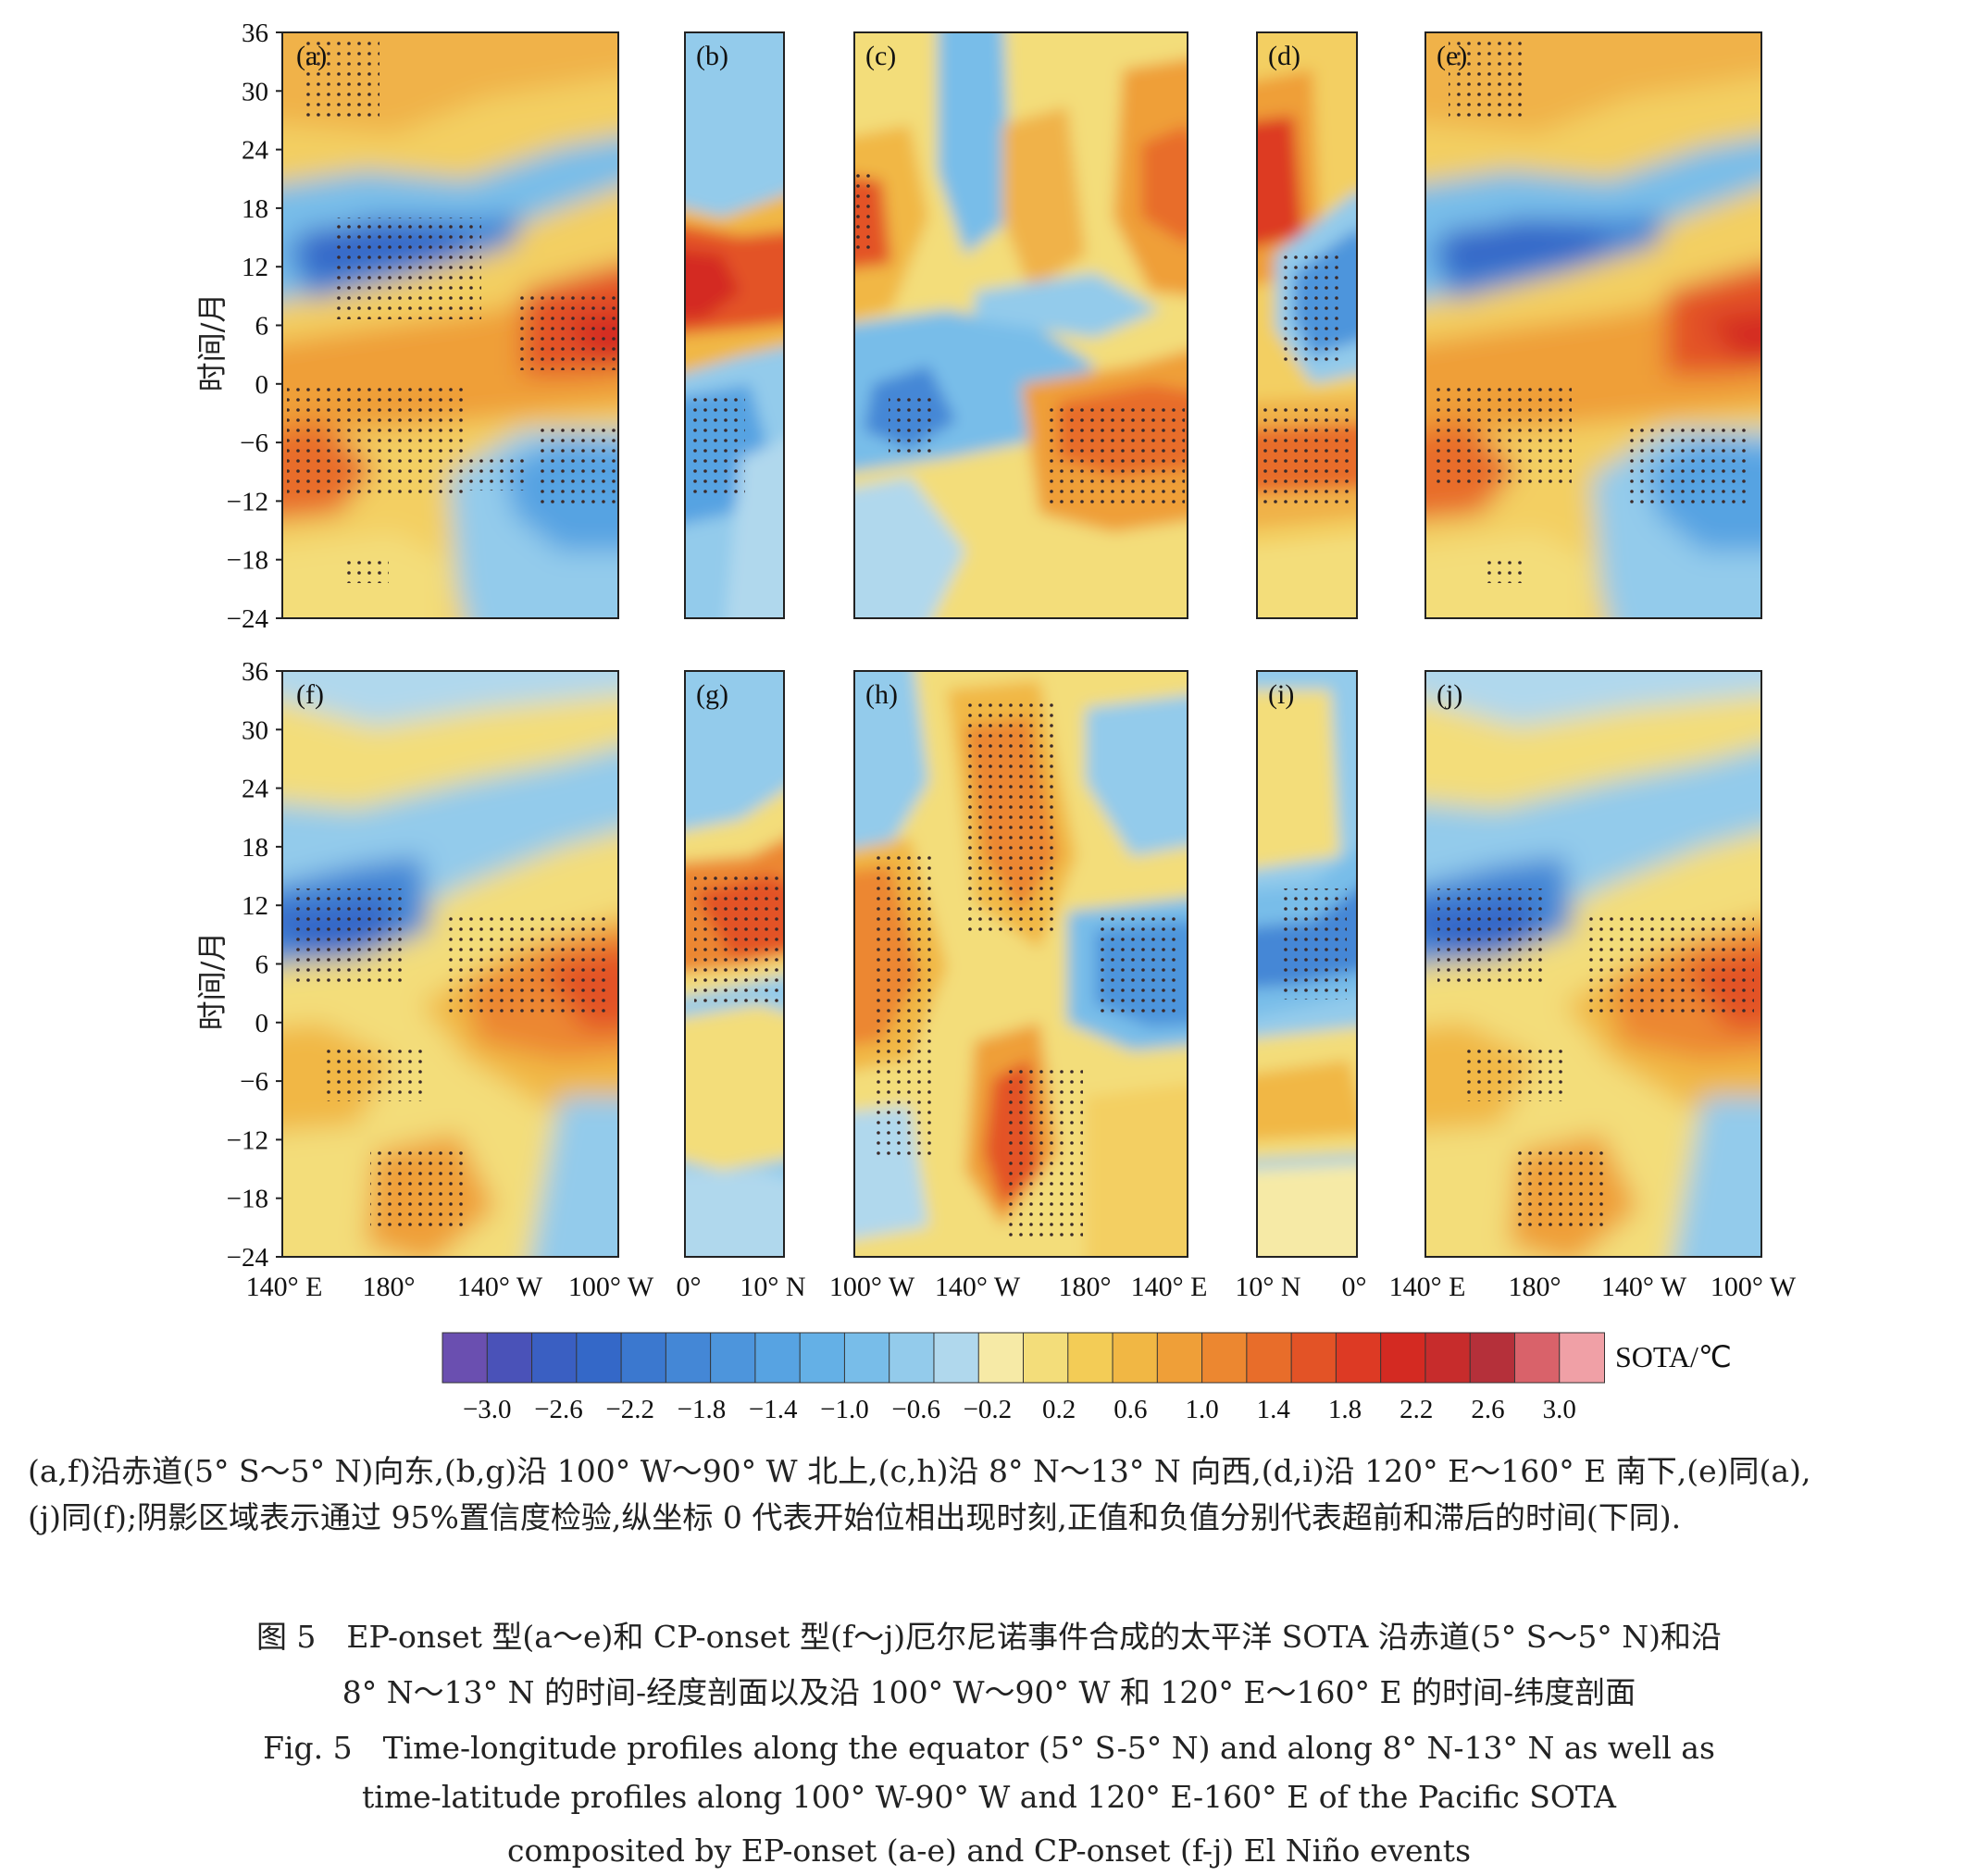  I want to click on y-tick-label: 0, so click(262, 385).